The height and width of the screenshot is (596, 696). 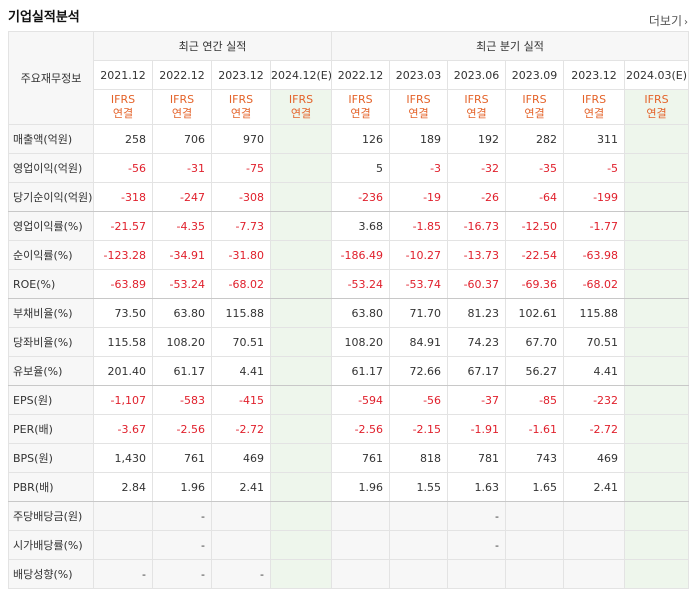 I want to click on table-row: 주당배당금(원) - -, so click(x=349, y=516).